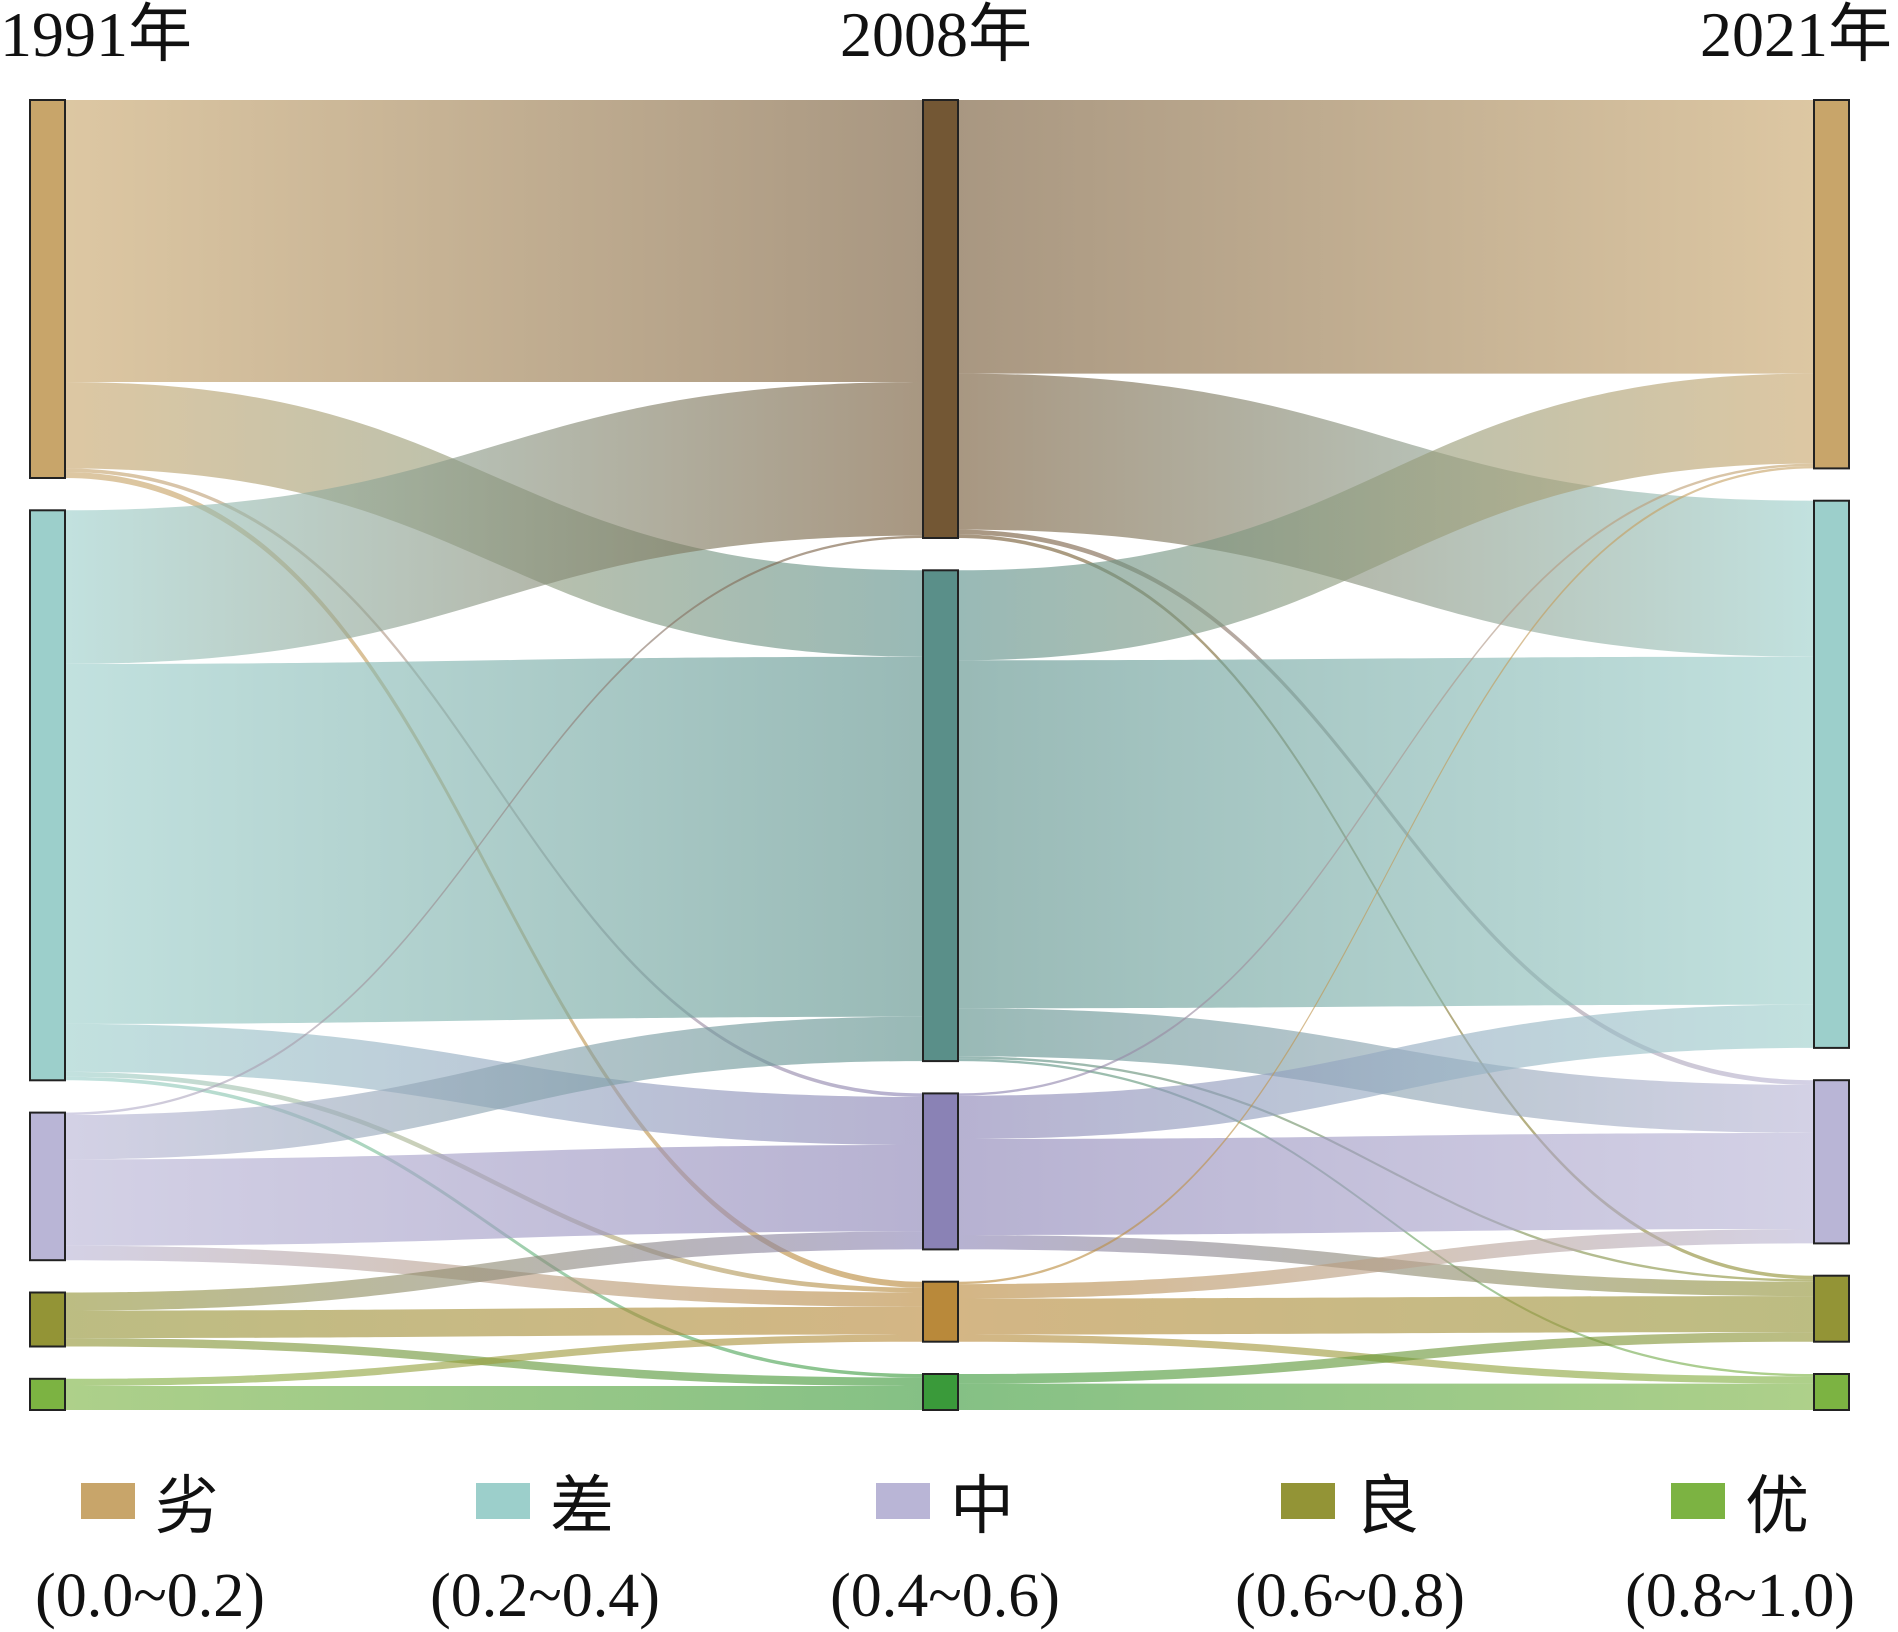  Describe the element at coordinates (494, 1398) in the screenshot. I see `flow-1991年-优-to-优` at that location.